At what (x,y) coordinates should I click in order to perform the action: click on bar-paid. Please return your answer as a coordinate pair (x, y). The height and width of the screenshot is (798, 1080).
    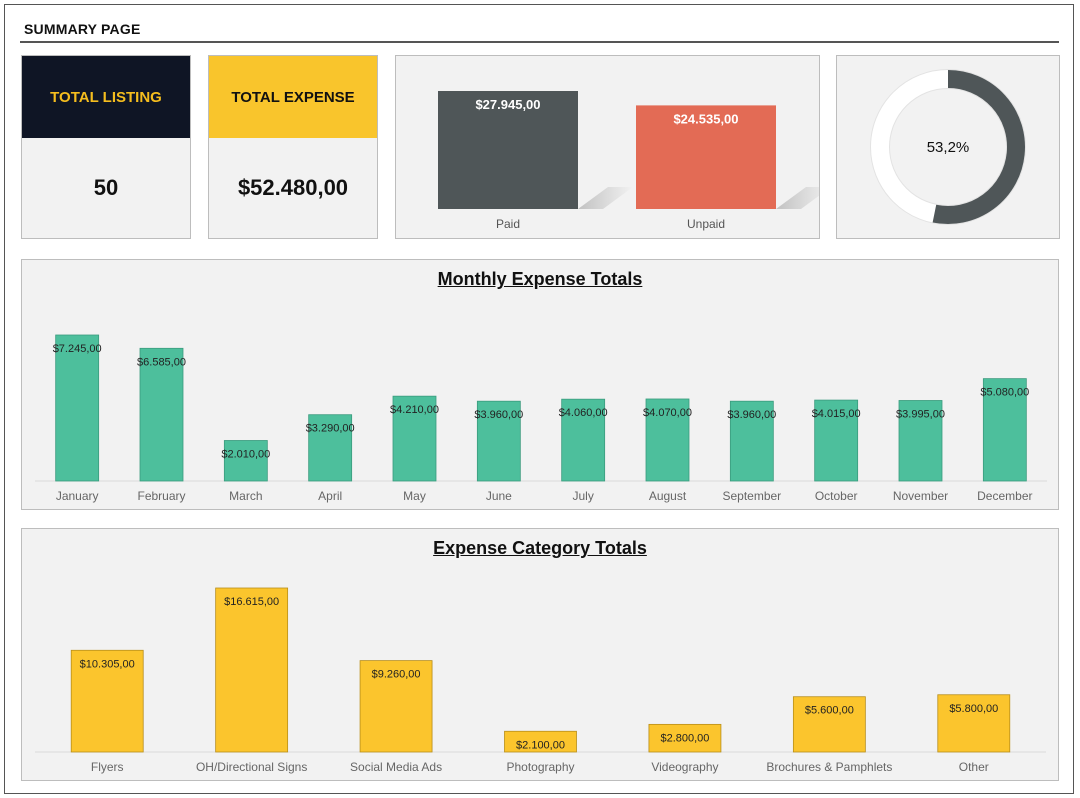
    Looking at the image, I should click on (508, 150).